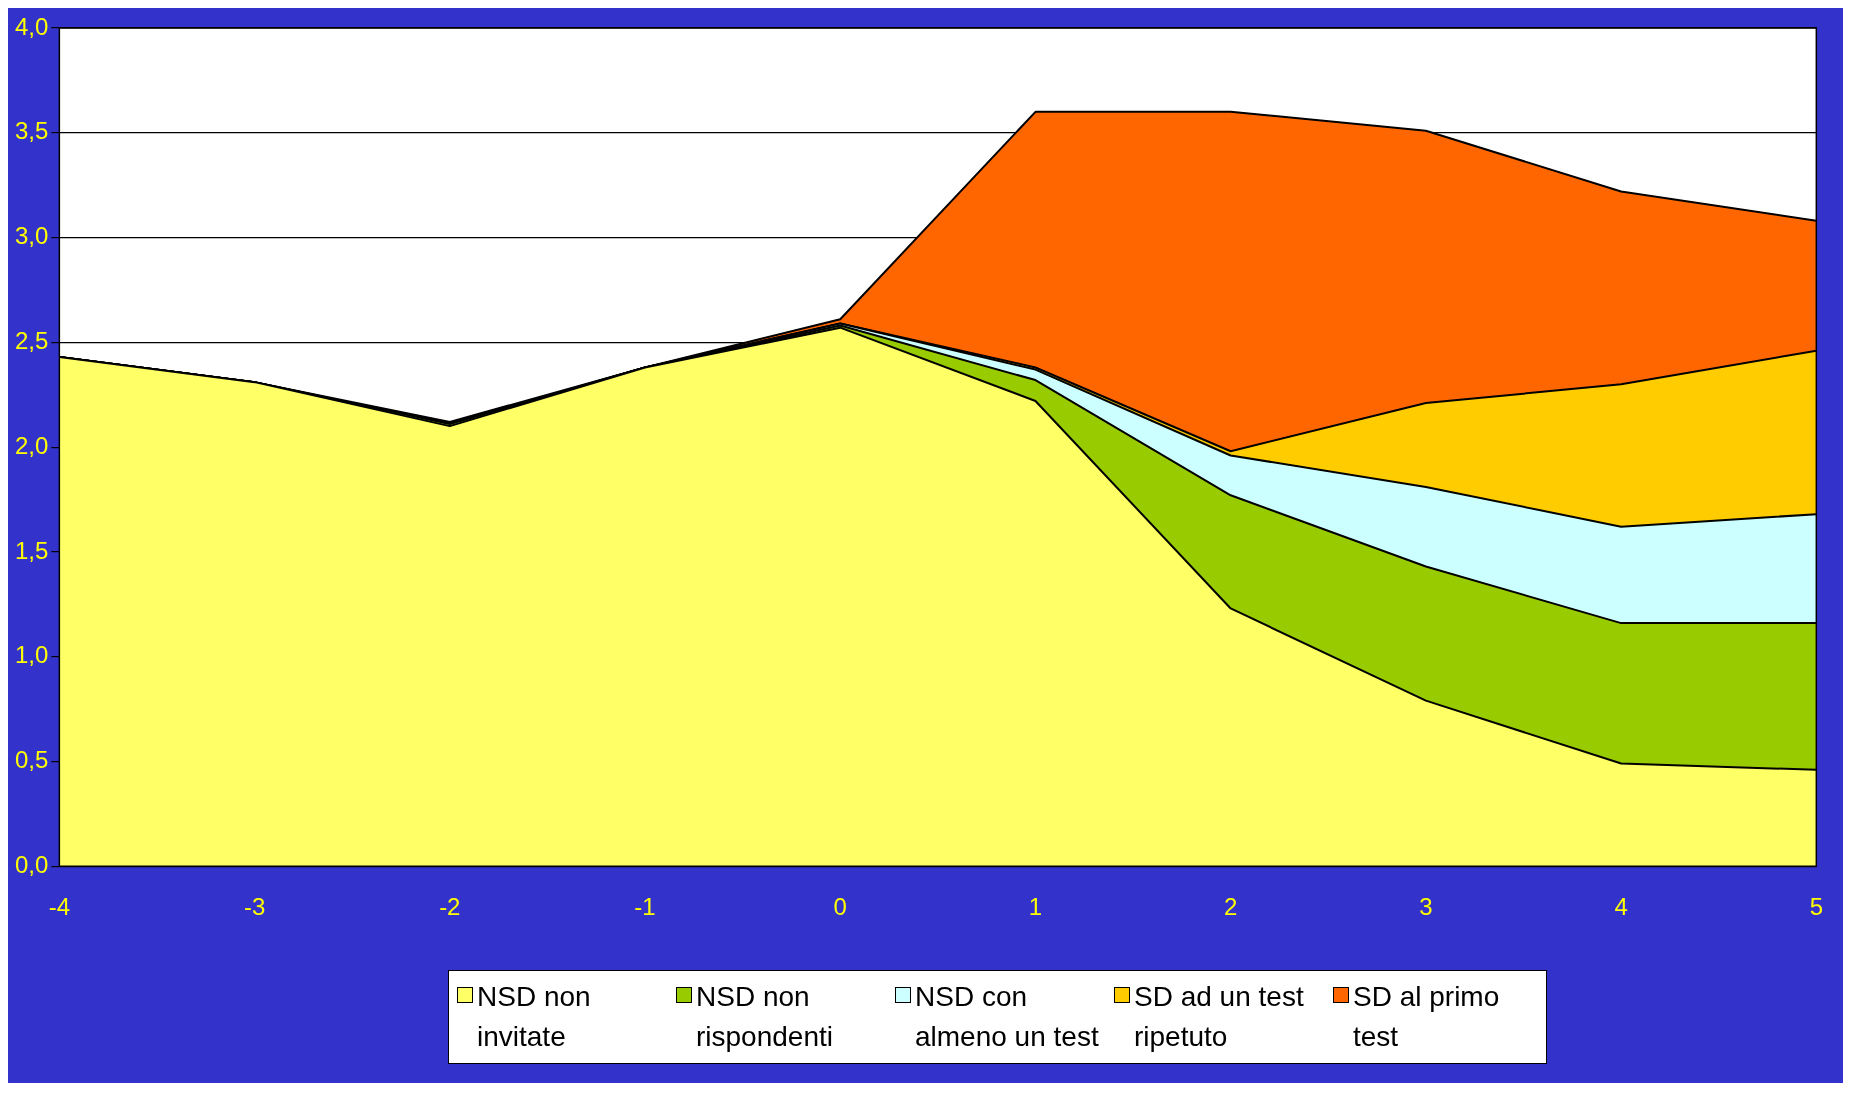 This screenshot has height=1097, width=1851. Describe the element at coordinates (1816, 907) in the screenshot. I see `x-tick-label: 5` at that location.